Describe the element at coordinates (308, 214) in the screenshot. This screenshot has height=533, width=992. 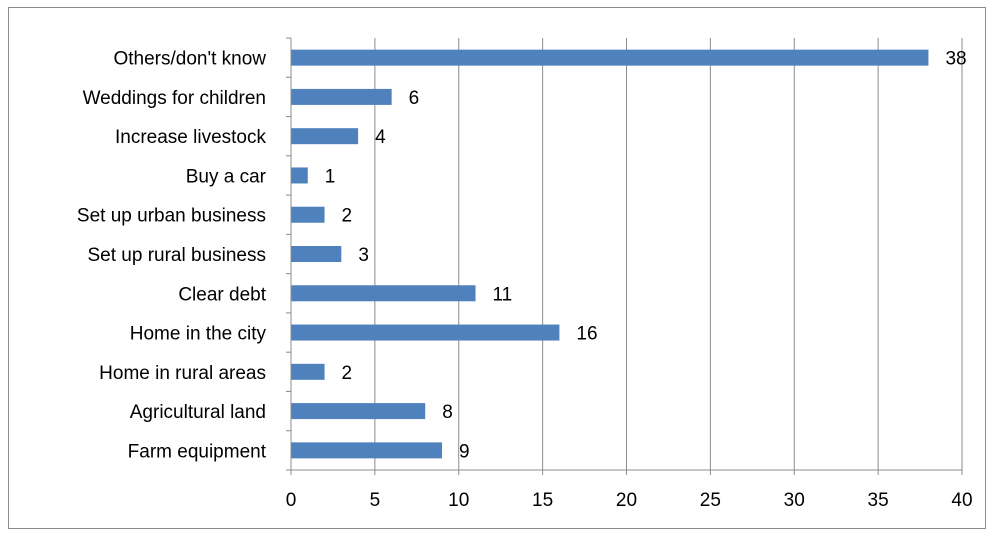
I see `bar-set-up-urban-business` at that location.